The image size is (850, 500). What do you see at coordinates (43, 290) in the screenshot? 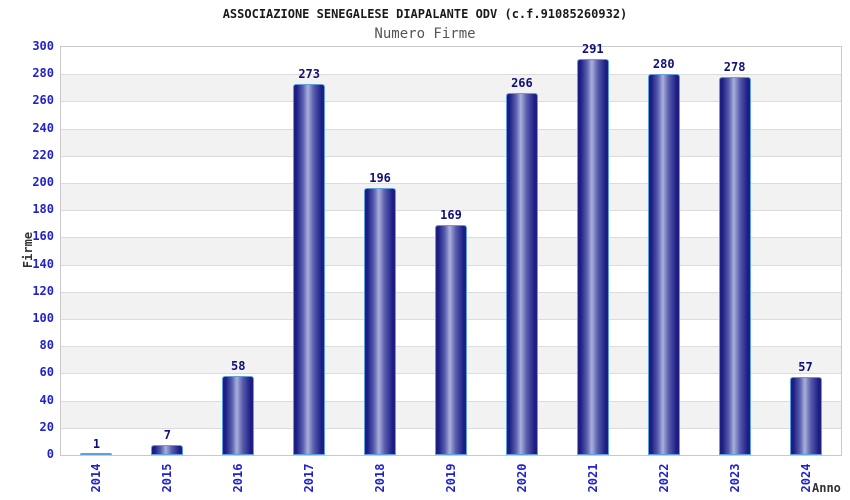
I see `y-tick-label: 120` at bounding box center [43, 290].